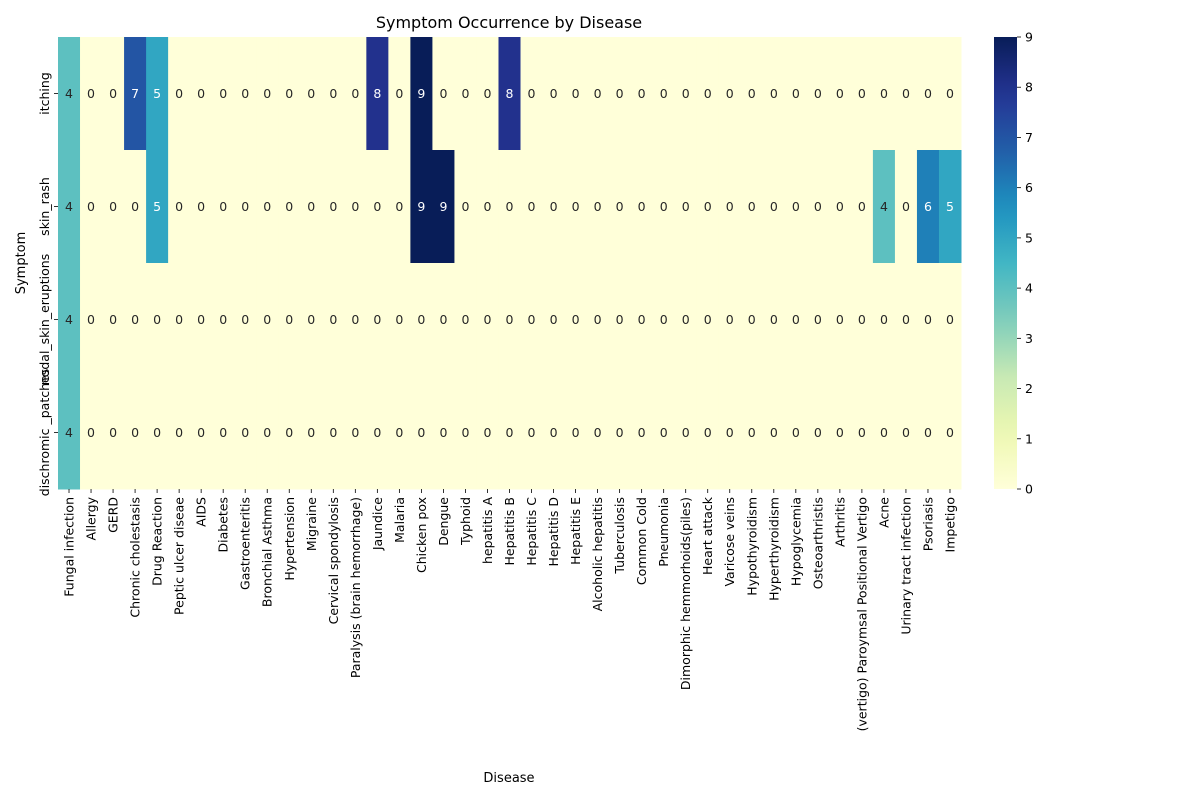 The height and width of the screenshot is (804, 1200). Describe the element at coordinates (905, 566) in the screenshot. I see `x-tick-label: Urinary tract infection` at that location.